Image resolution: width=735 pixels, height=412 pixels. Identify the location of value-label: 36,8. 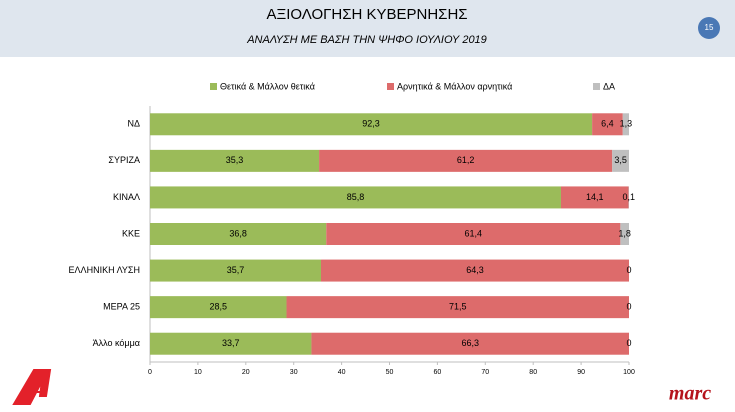
(238, 233).